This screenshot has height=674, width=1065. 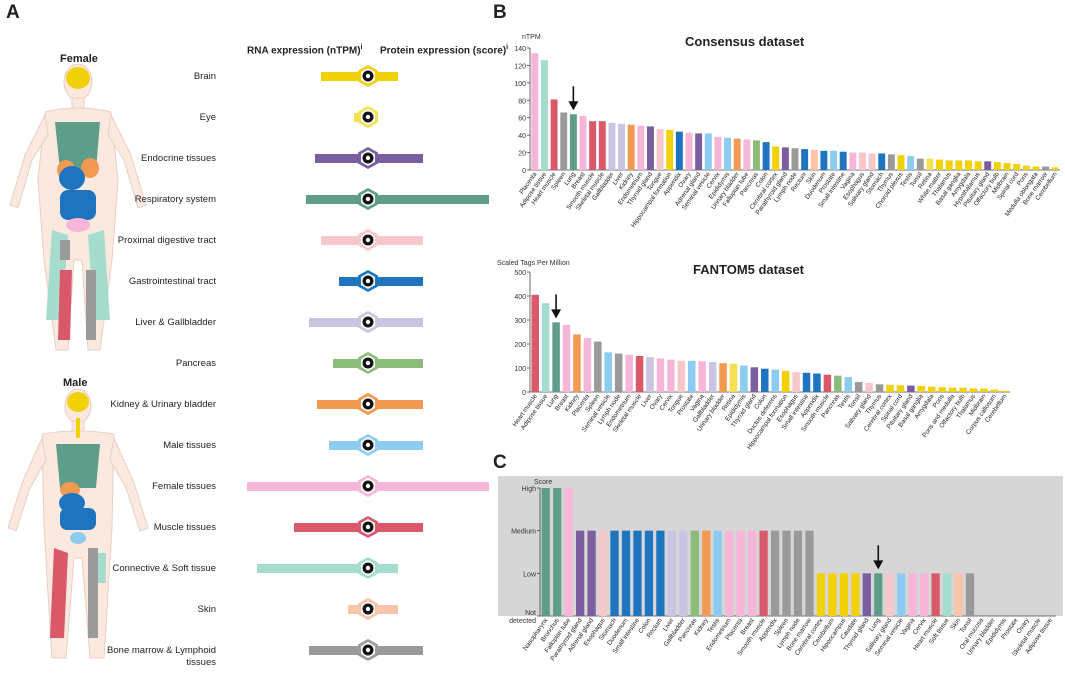 I want to click on y-tick-label: 40, so click(x=522, y=136).